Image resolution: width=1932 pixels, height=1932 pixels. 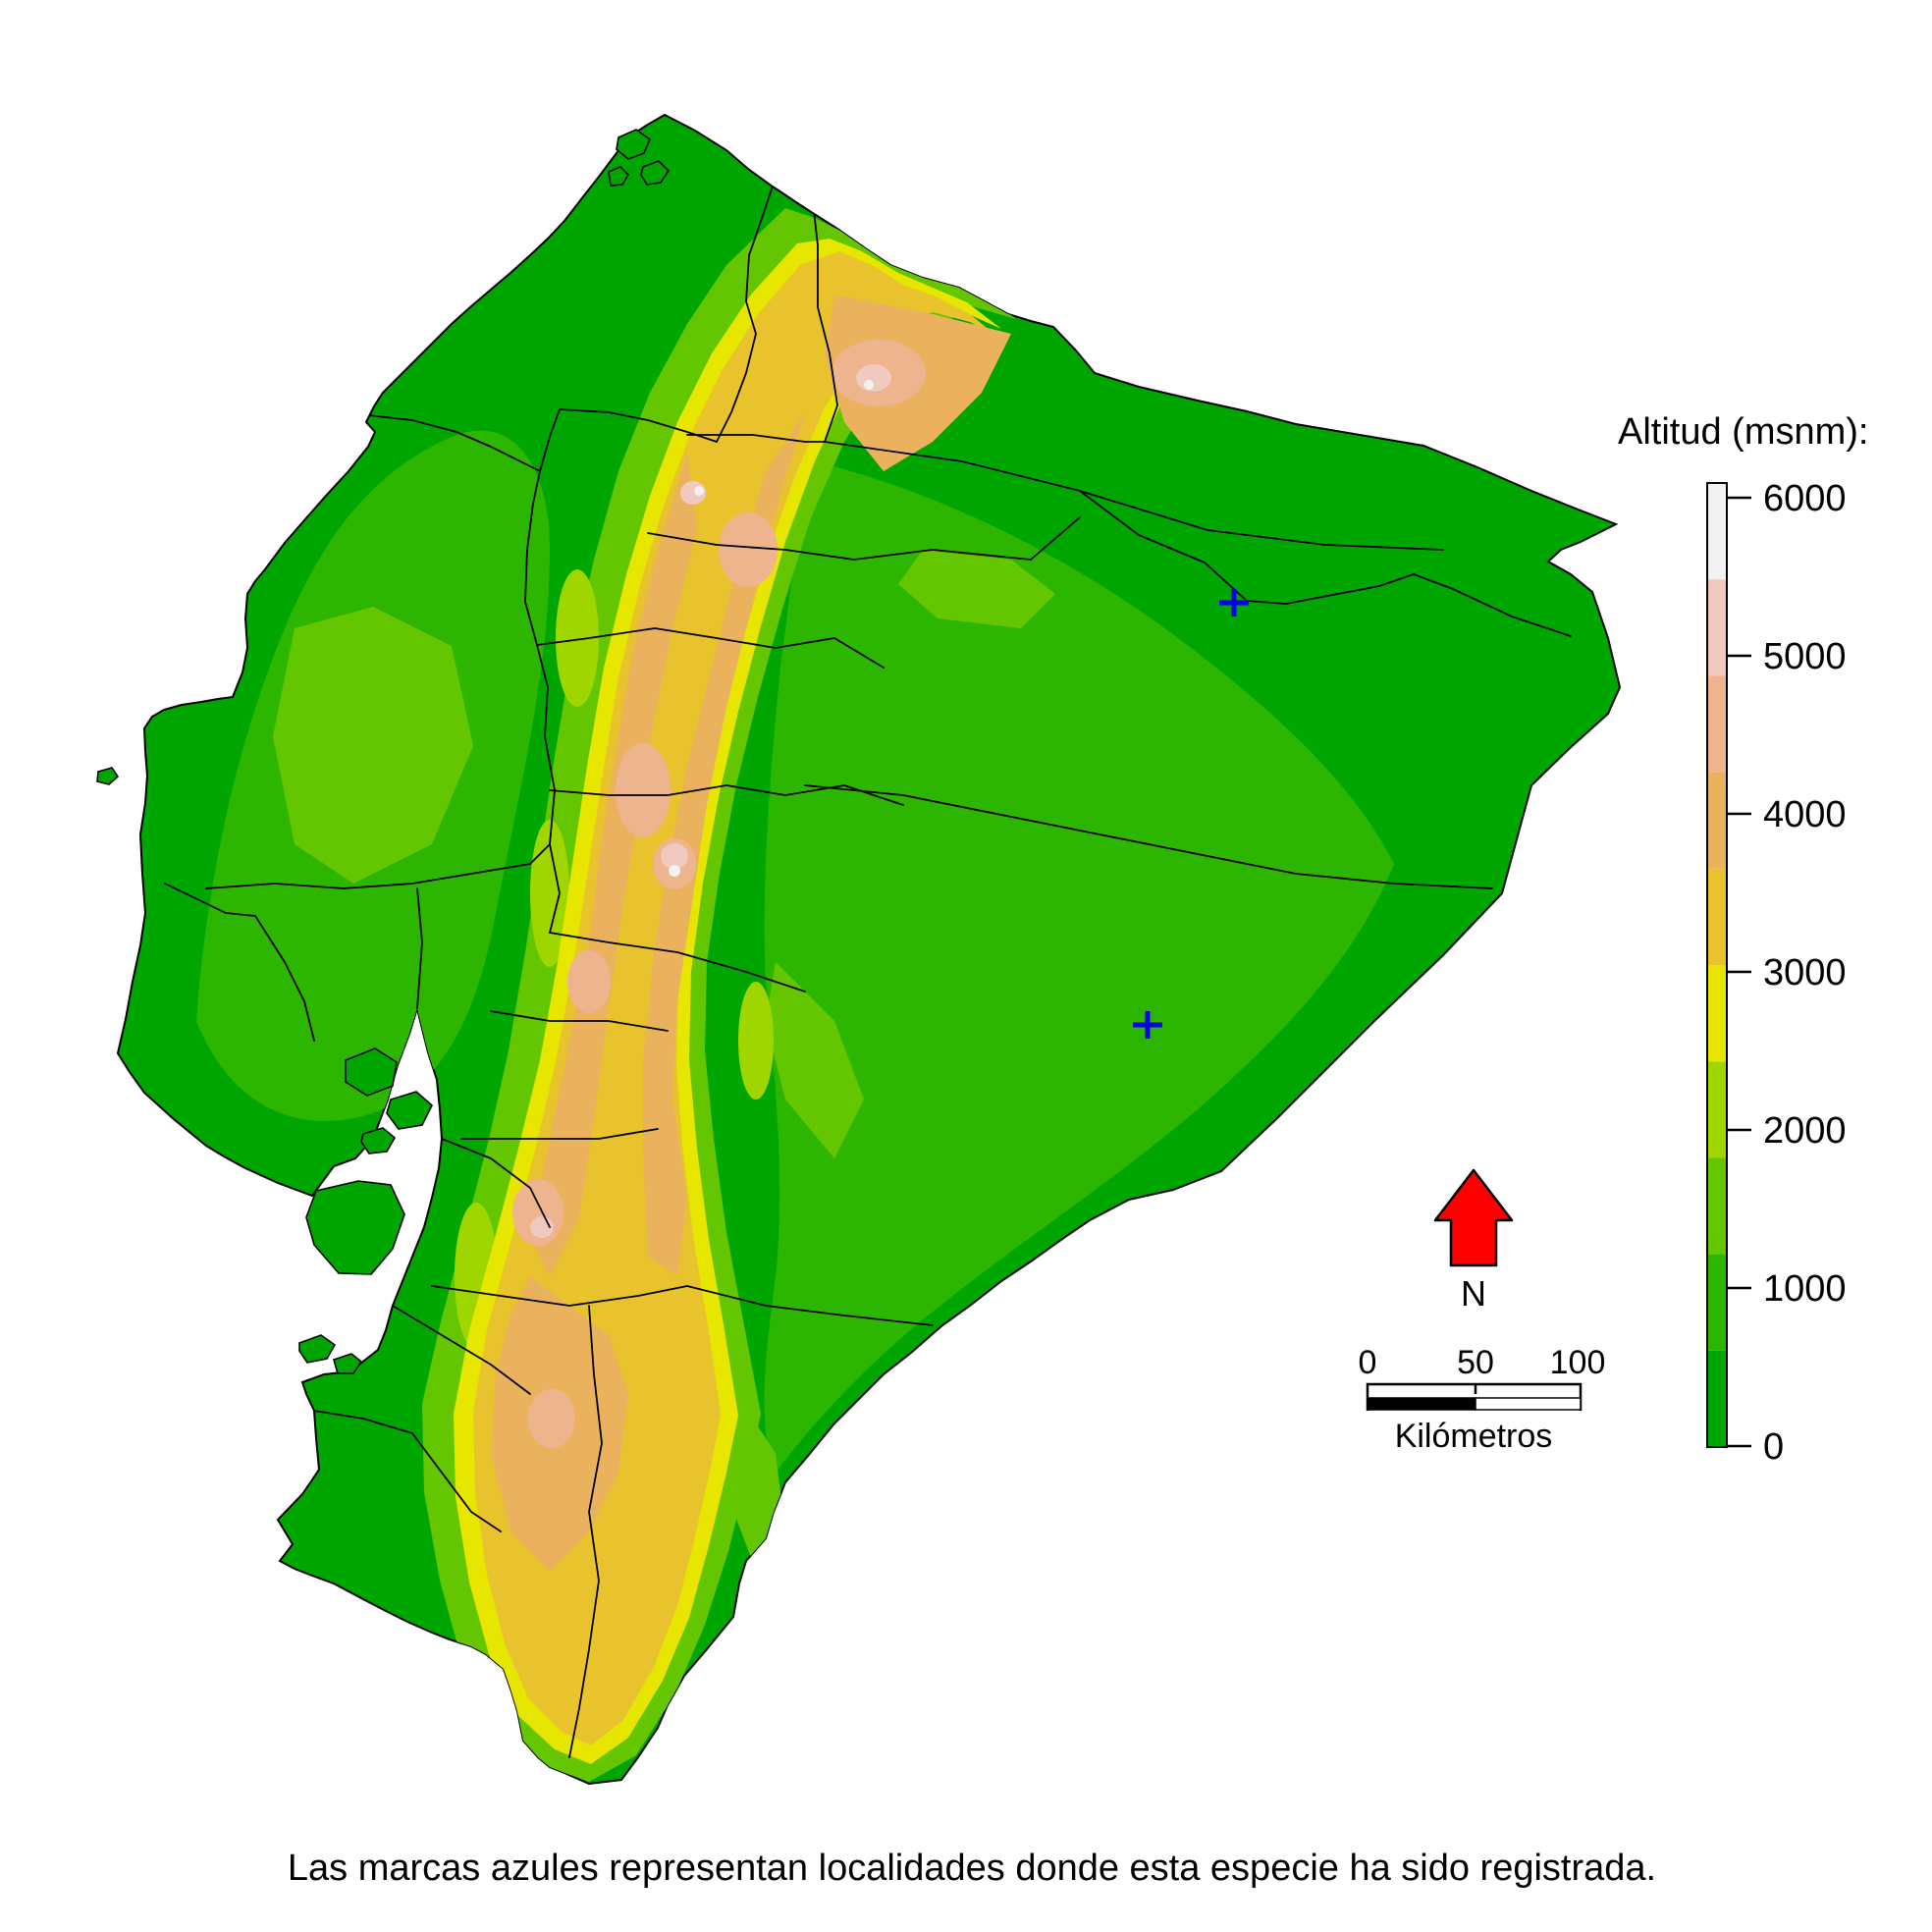 I want to click on snowcap-cayambe, so click(x=699, y=491).